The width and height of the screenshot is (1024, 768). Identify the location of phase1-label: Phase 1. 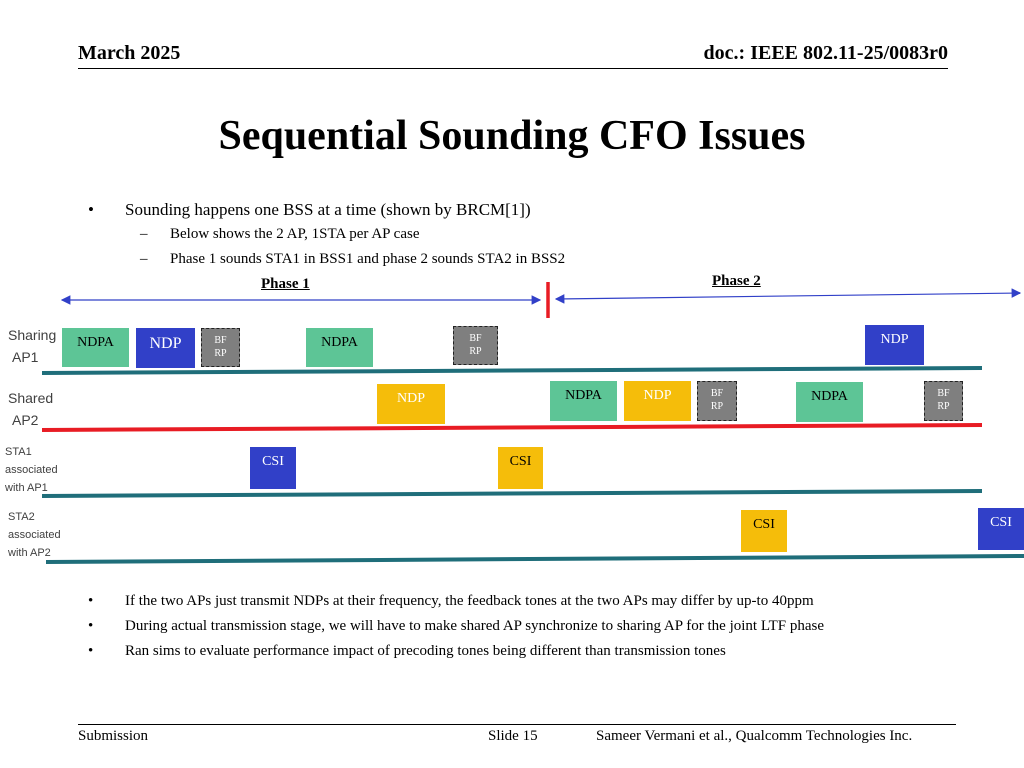
(285, 284).